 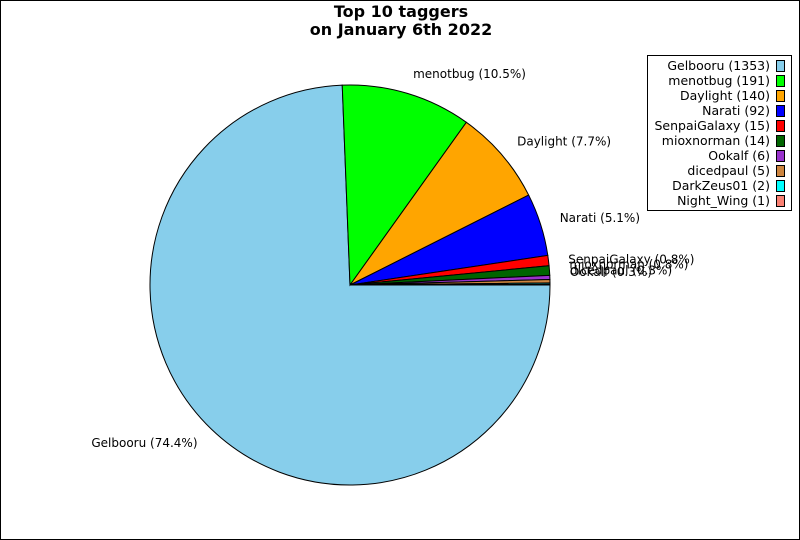 I want to click on legend-label: SenpaiGalaxy (15), so click(x=712, y=125).